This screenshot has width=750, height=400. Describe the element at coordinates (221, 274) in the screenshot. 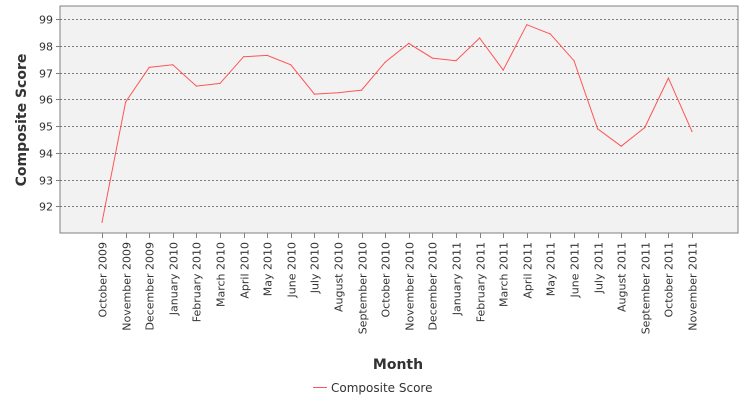

I see `x-tick-label: March 2010` at that location.